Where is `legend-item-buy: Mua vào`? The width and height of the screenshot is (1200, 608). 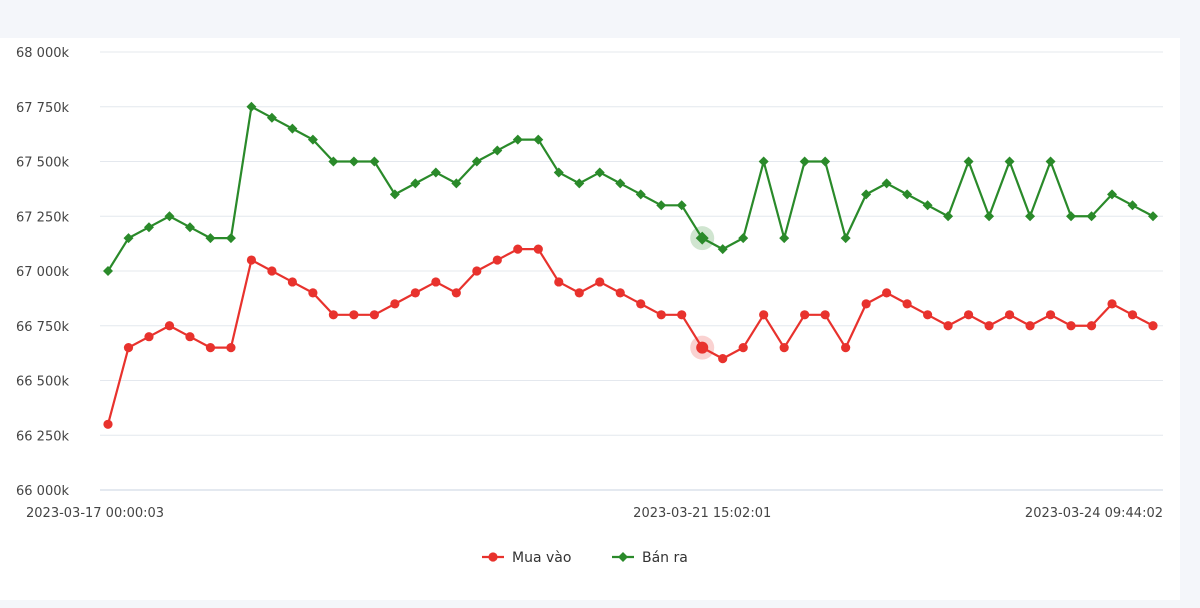 legend-item-buy: Mua vào is located at coordinates (526, 558).